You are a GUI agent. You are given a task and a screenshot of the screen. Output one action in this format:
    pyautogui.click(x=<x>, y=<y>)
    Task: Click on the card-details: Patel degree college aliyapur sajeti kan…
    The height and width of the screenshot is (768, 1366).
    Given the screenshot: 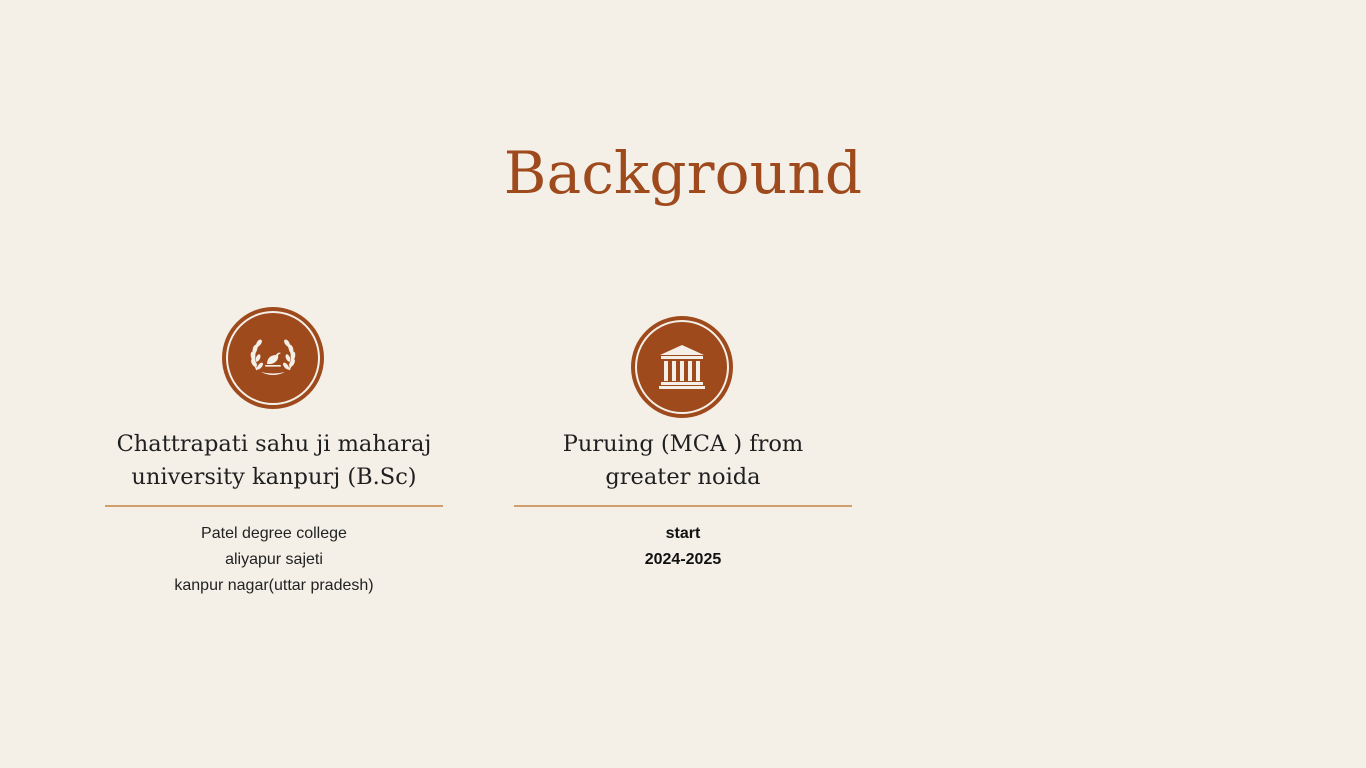 What is the action you would take?
    pyautogui.click(x=274, y=560)
    